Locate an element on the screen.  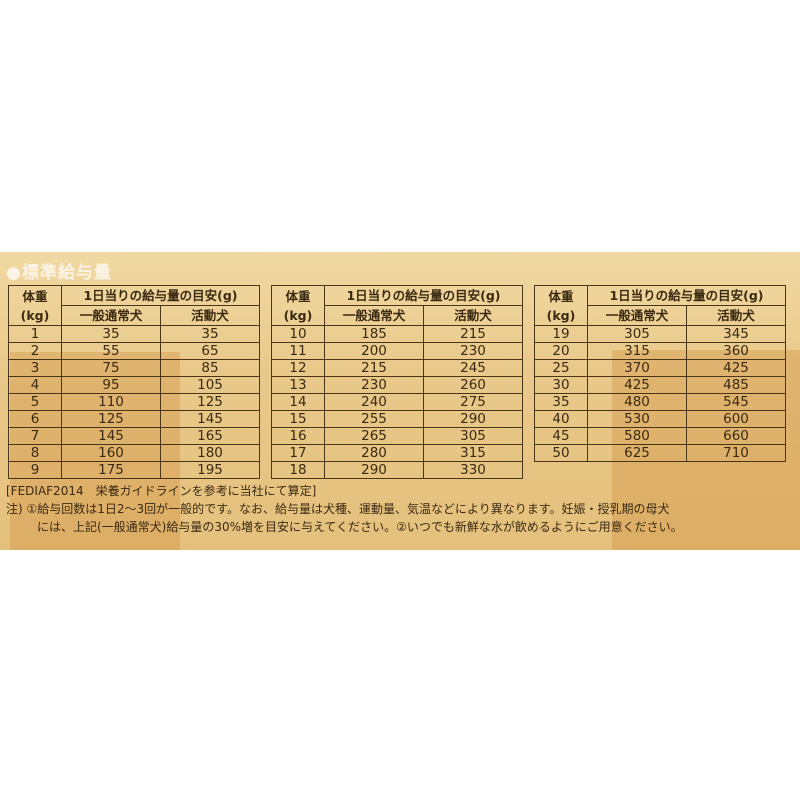
normal-amount-cell: 240 is located at coordinates (374, 402).